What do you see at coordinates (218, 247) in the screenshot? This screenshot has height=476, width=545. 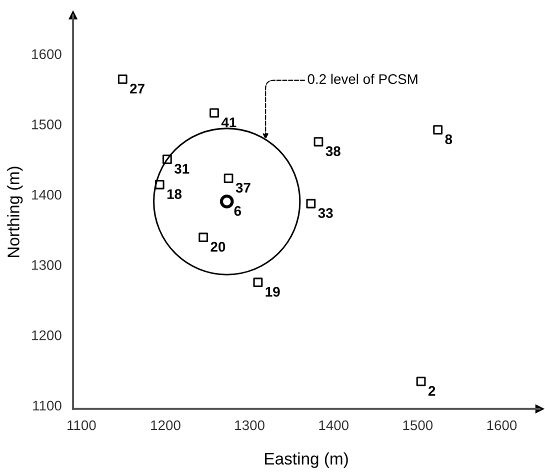 I see `annotation: 20` at bounding box center [218, 247].